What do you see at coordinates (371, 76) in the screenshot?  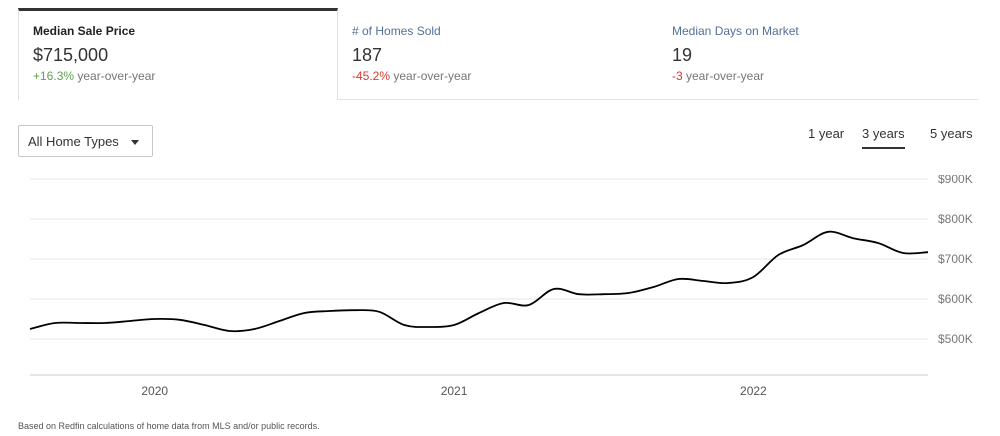 I see `change-percent: -45.2%` at bounding box center [371, 76].